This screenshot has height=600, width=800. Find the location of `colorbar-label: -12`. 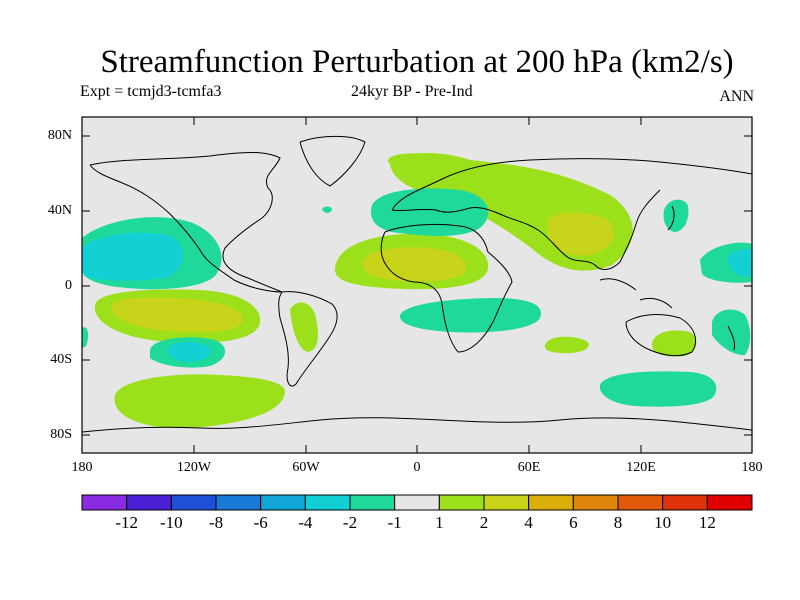

colorbar-label: -12 is located at coordinates (126, 522).